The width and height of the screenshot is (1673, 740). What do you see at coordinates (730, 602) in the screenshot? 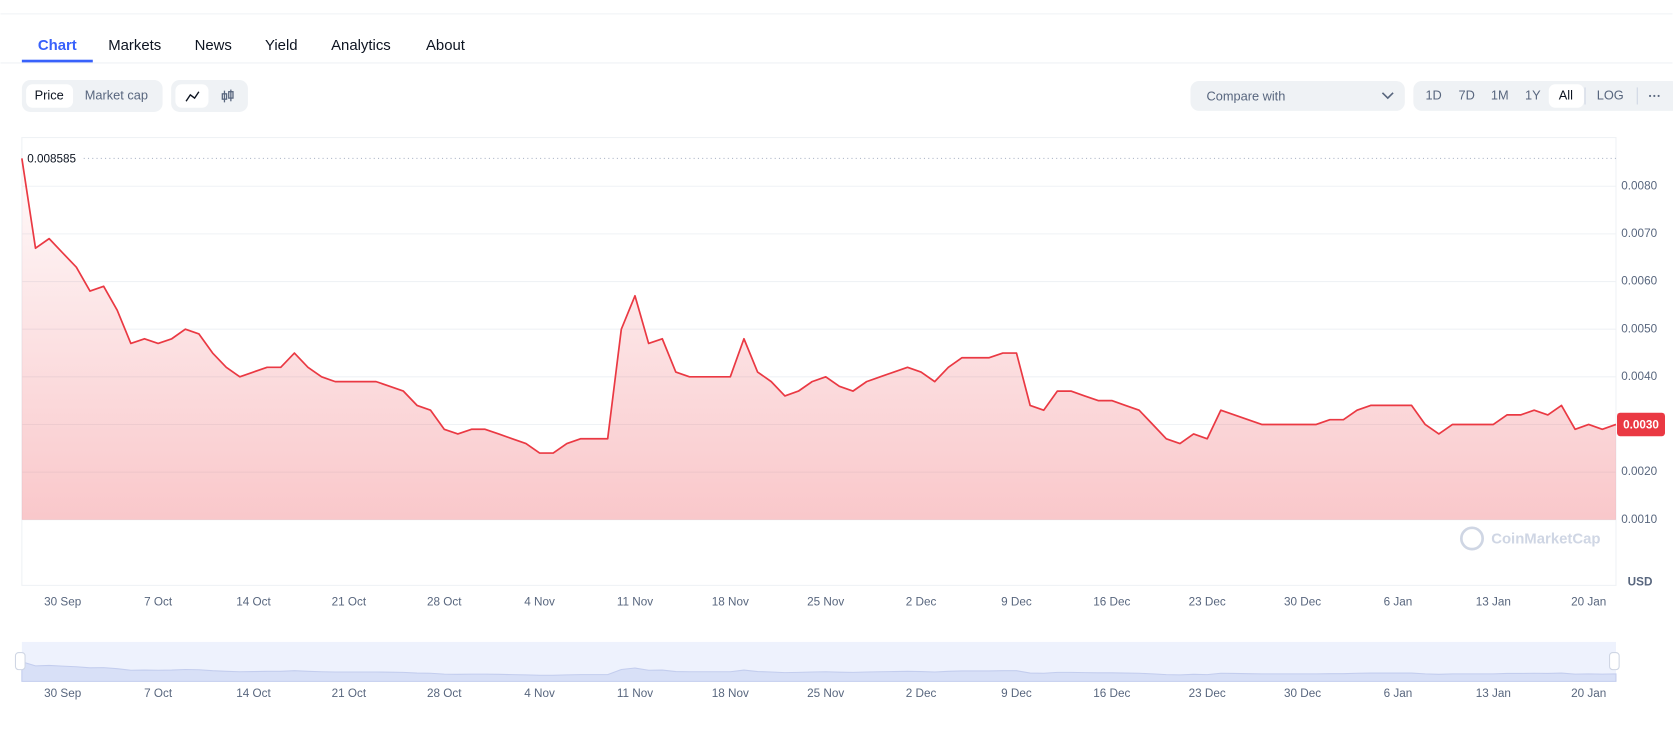
I see `x-tick-label: 18 Nov` at bounding box center [730, 602].